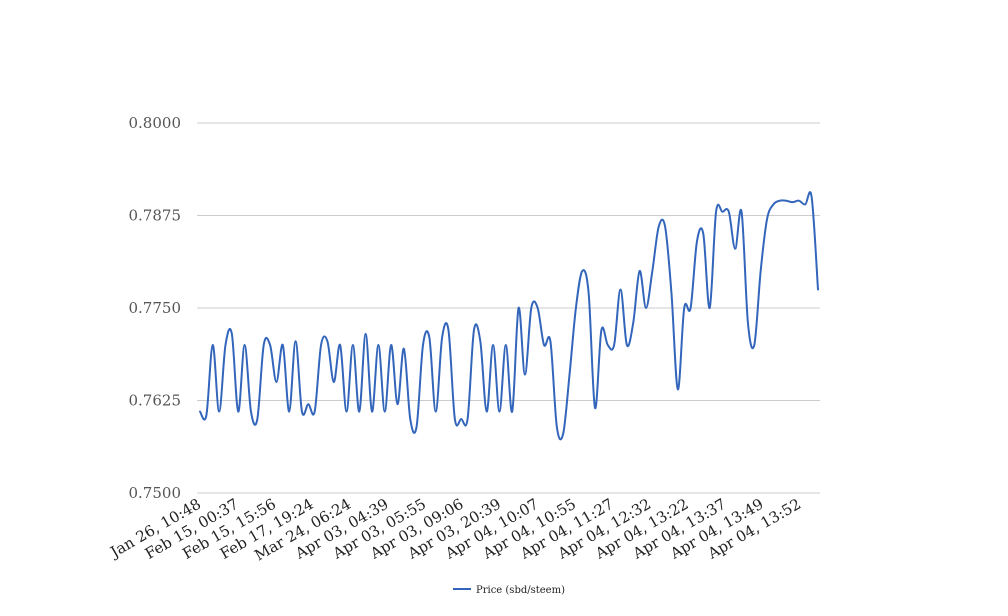 The image size is (1008, 616). Describe the element at coordinates (520, 590) in the screenshot. I see `legend-label: Price (sbd/steem)` at that location.